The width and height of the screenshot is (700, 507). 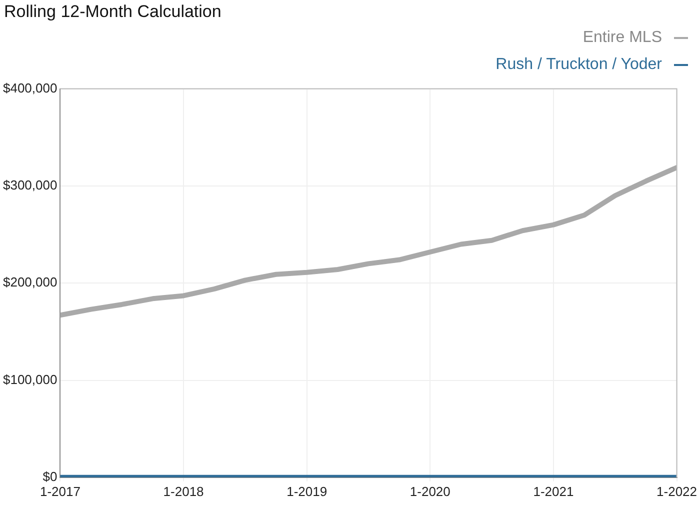 What do you see at coordinates (183, 491) in the screenshot?
I see `x-tick-label: 1-2018` at bounding box center [183, 491].